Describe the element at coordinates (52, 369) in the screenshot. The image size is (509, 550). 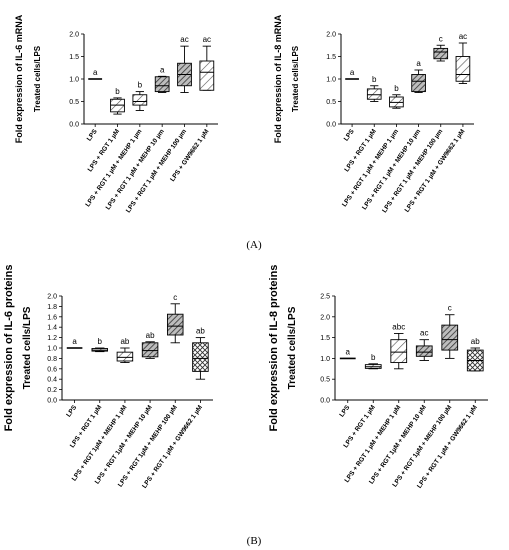
I see `y-tick-label: 0.6` at that location.